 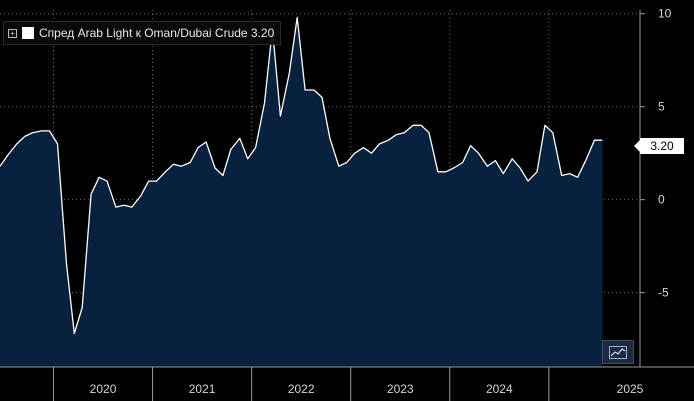 What do you see at coordinates (157, 33) in the screenshot?
I see `chart-title: Спред Arab Light к Oman/Dubai Crude 3.20` at bounding box center [157, 33].